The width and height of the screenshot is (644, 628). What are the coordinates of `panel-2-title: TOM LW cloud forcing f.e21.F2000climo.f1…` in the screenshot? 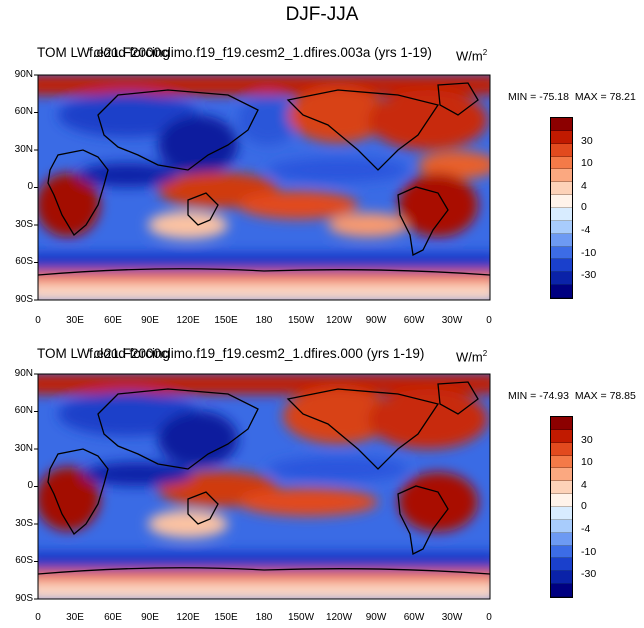 It's located at (262, 355).